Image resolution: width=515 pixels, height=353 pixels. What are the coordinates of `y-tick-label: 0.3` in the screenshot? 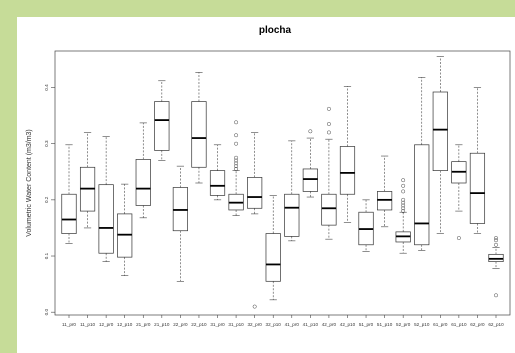 It's located at (46, 143).